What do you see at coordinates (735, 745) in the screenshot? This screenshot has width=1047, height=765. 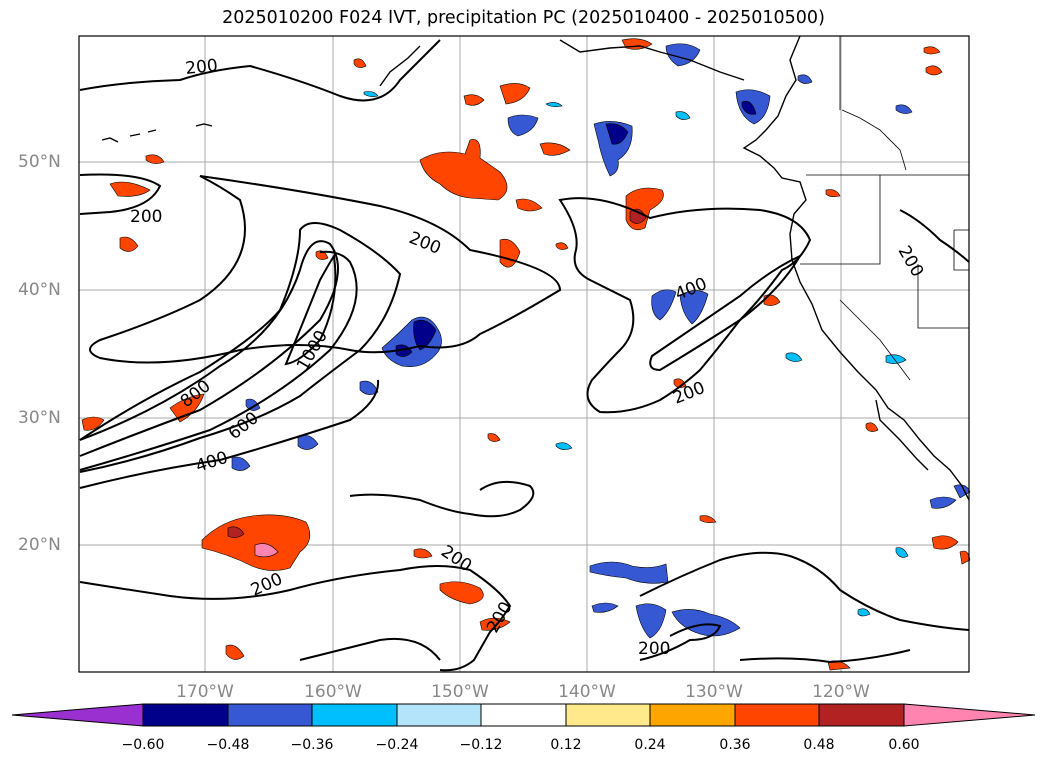 I see `colorbar-tick: 0.36` at bounding box center [735, 745].